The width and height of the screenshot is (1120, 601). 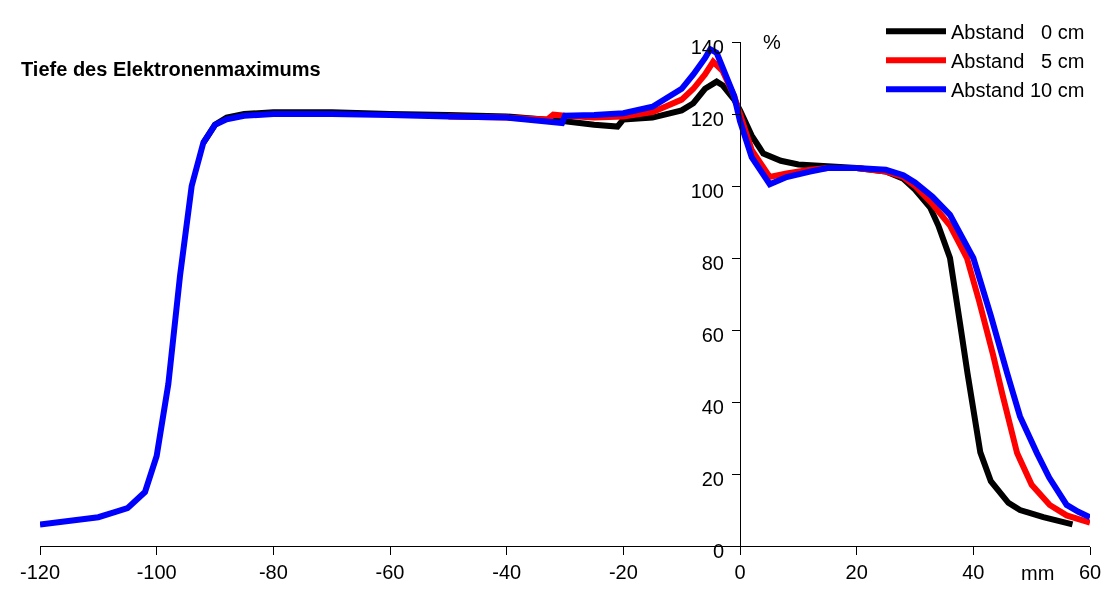 I want to click on x-tick-label: -60, so click(x=390, y=572).